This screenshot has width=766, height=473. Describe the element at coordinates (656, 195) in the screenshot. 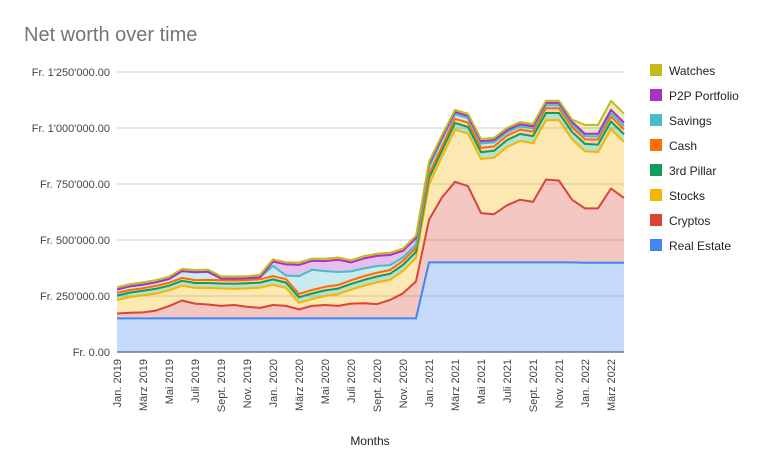

I see `legend-swatch-stocks` at that location.